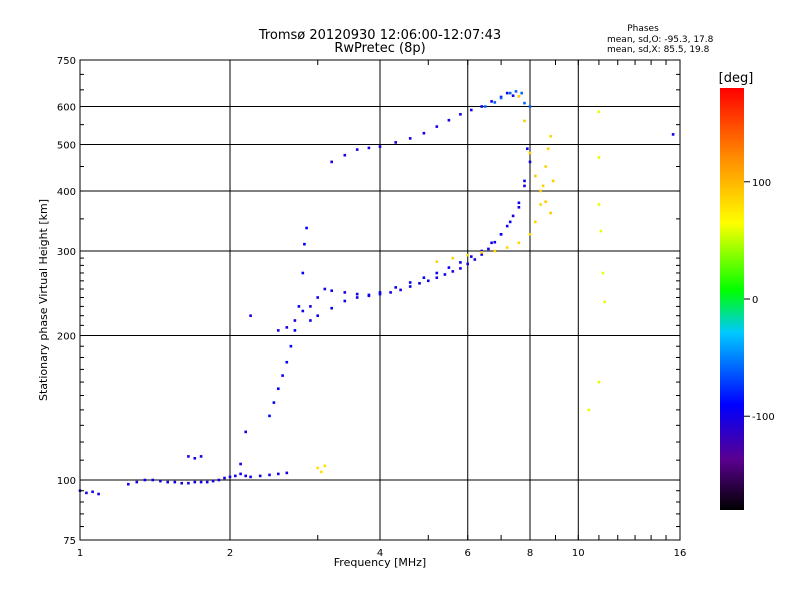 The width and height of the screenshot is (800, 600). Describe the element at coordinates (230, 553) in the screenshot. I see `x-tick-label: 2` at that location.